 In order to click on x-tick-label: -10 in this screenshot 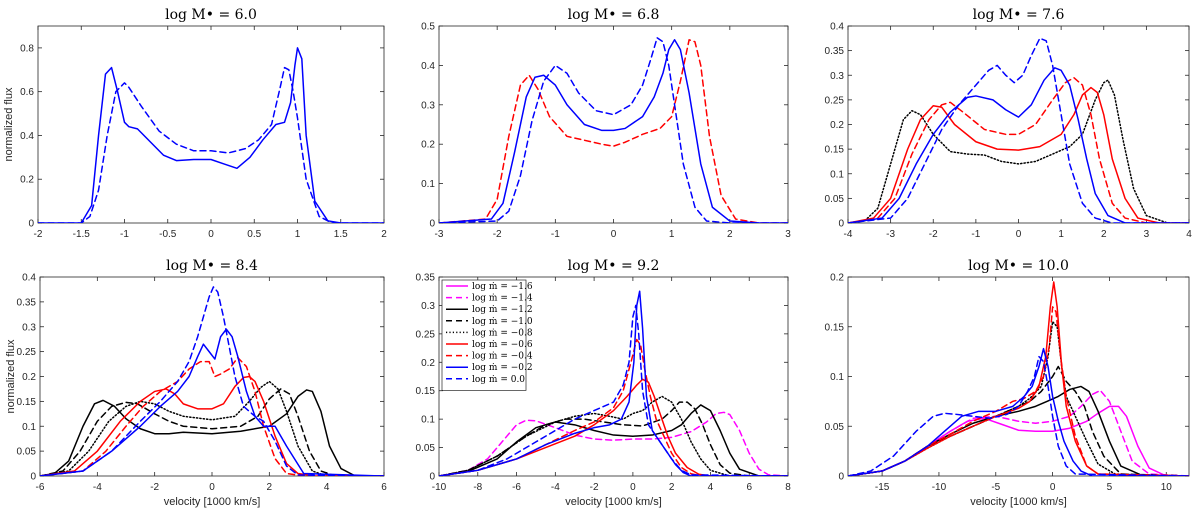, I will do `click(939, 487)`.